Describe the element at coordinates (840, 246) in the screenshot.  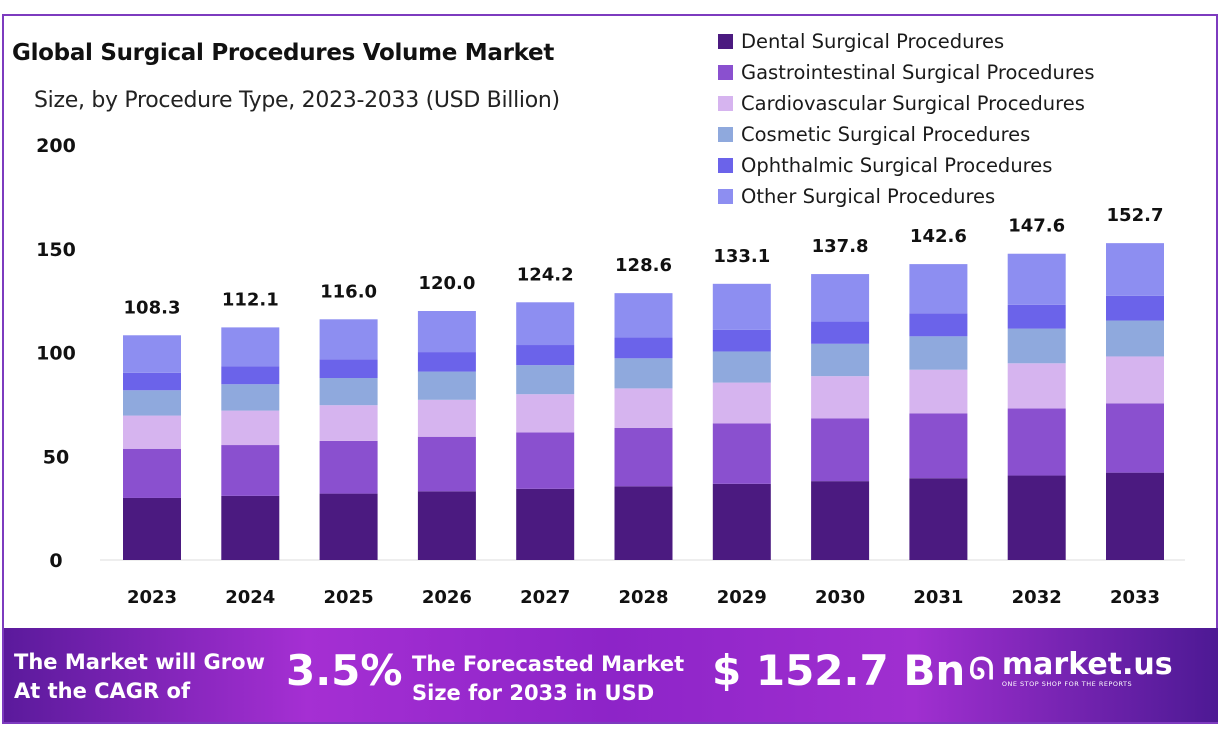
I see `bar-total-label: 137.8` at that location.